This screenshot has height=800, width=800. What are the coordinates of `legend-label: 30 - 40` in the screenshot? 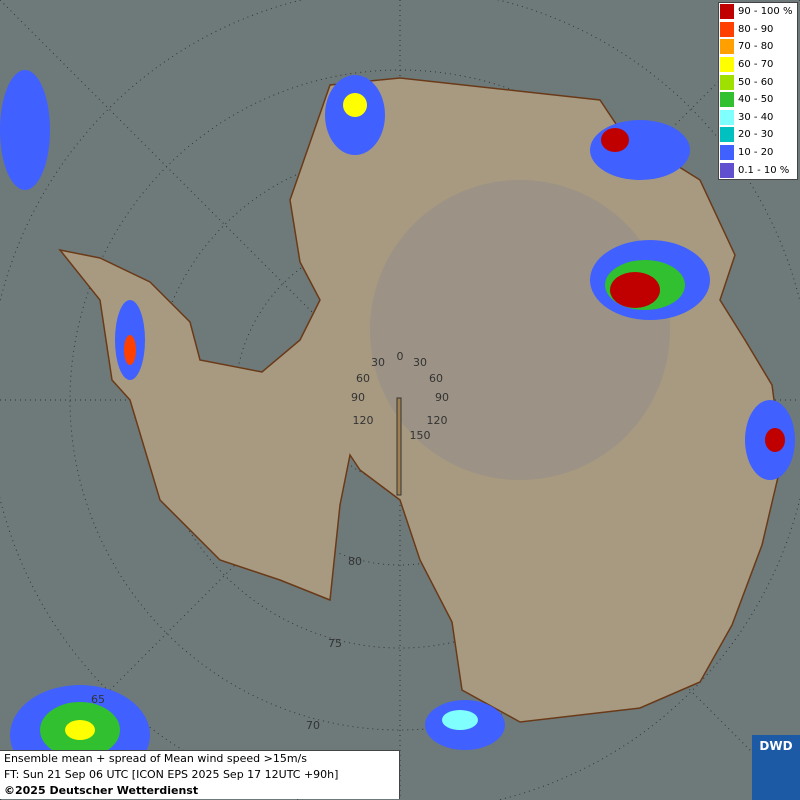 It's located at (756, 117).